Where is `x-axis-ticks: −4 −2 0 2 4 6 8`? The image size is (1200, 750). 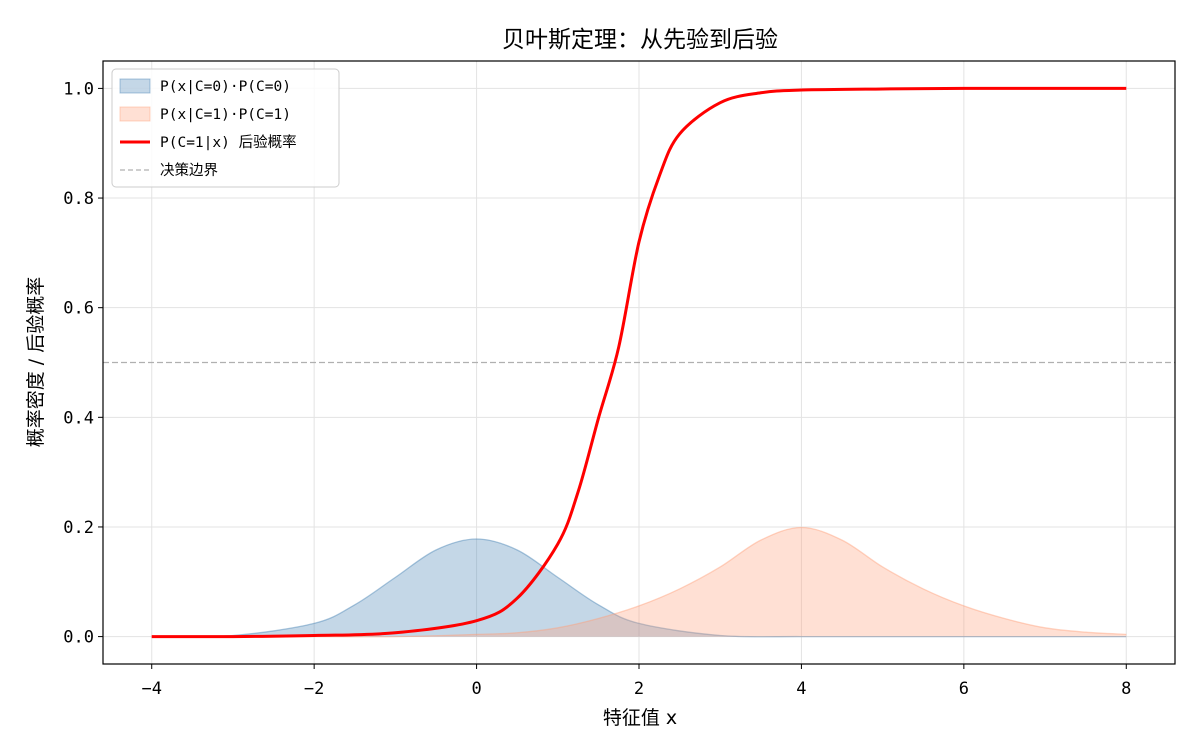
x-axis-ticks: −4 −2 0 2 4 6 8 is located at coordinates (636, 681).